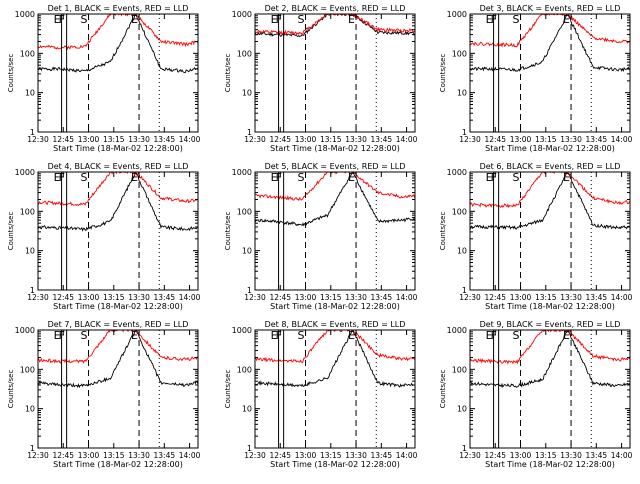 This screenshot has height=484, width=640. I want to click on panel-title: Det 3, BLACK = Events, RED = LLD, so click(550, 8).